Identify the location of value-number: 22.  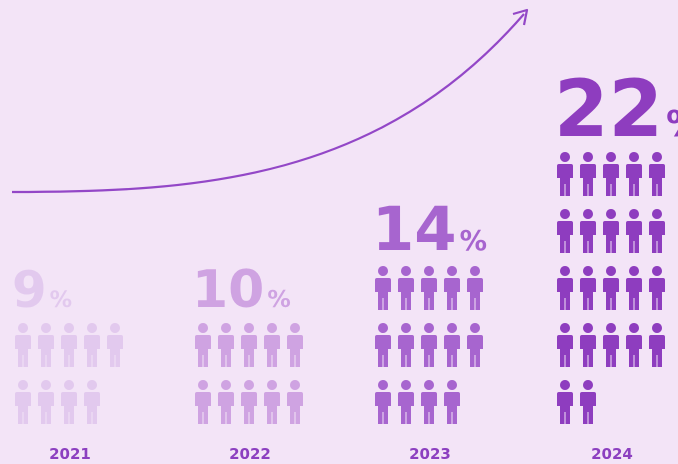
(608, 109).